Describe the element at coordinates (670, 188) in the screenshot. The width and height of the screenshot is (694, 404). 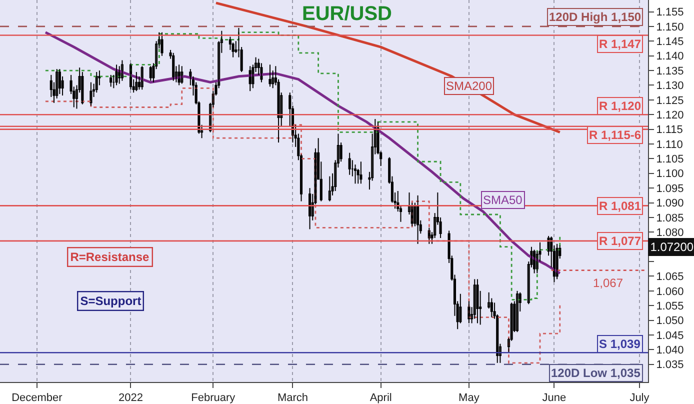
I see `y-tick-label: 1.095` at that location.